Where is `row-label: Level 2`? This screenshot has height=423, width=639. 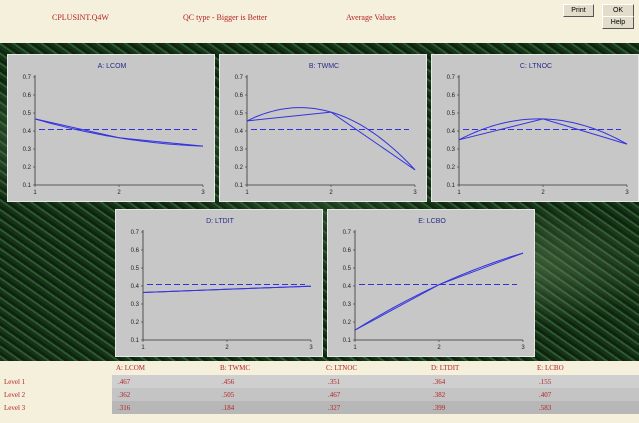
row-label: Level 2 is located at coordinates (15, 395).